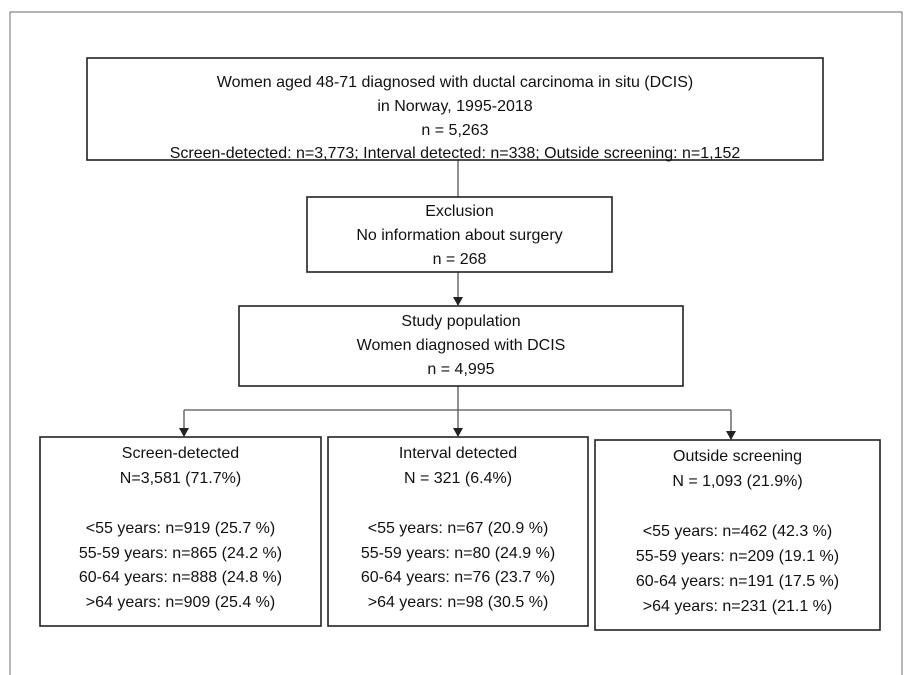  I want to click on box-text: 60-64 years: n=76 (23.7 %), so click(458, 577).